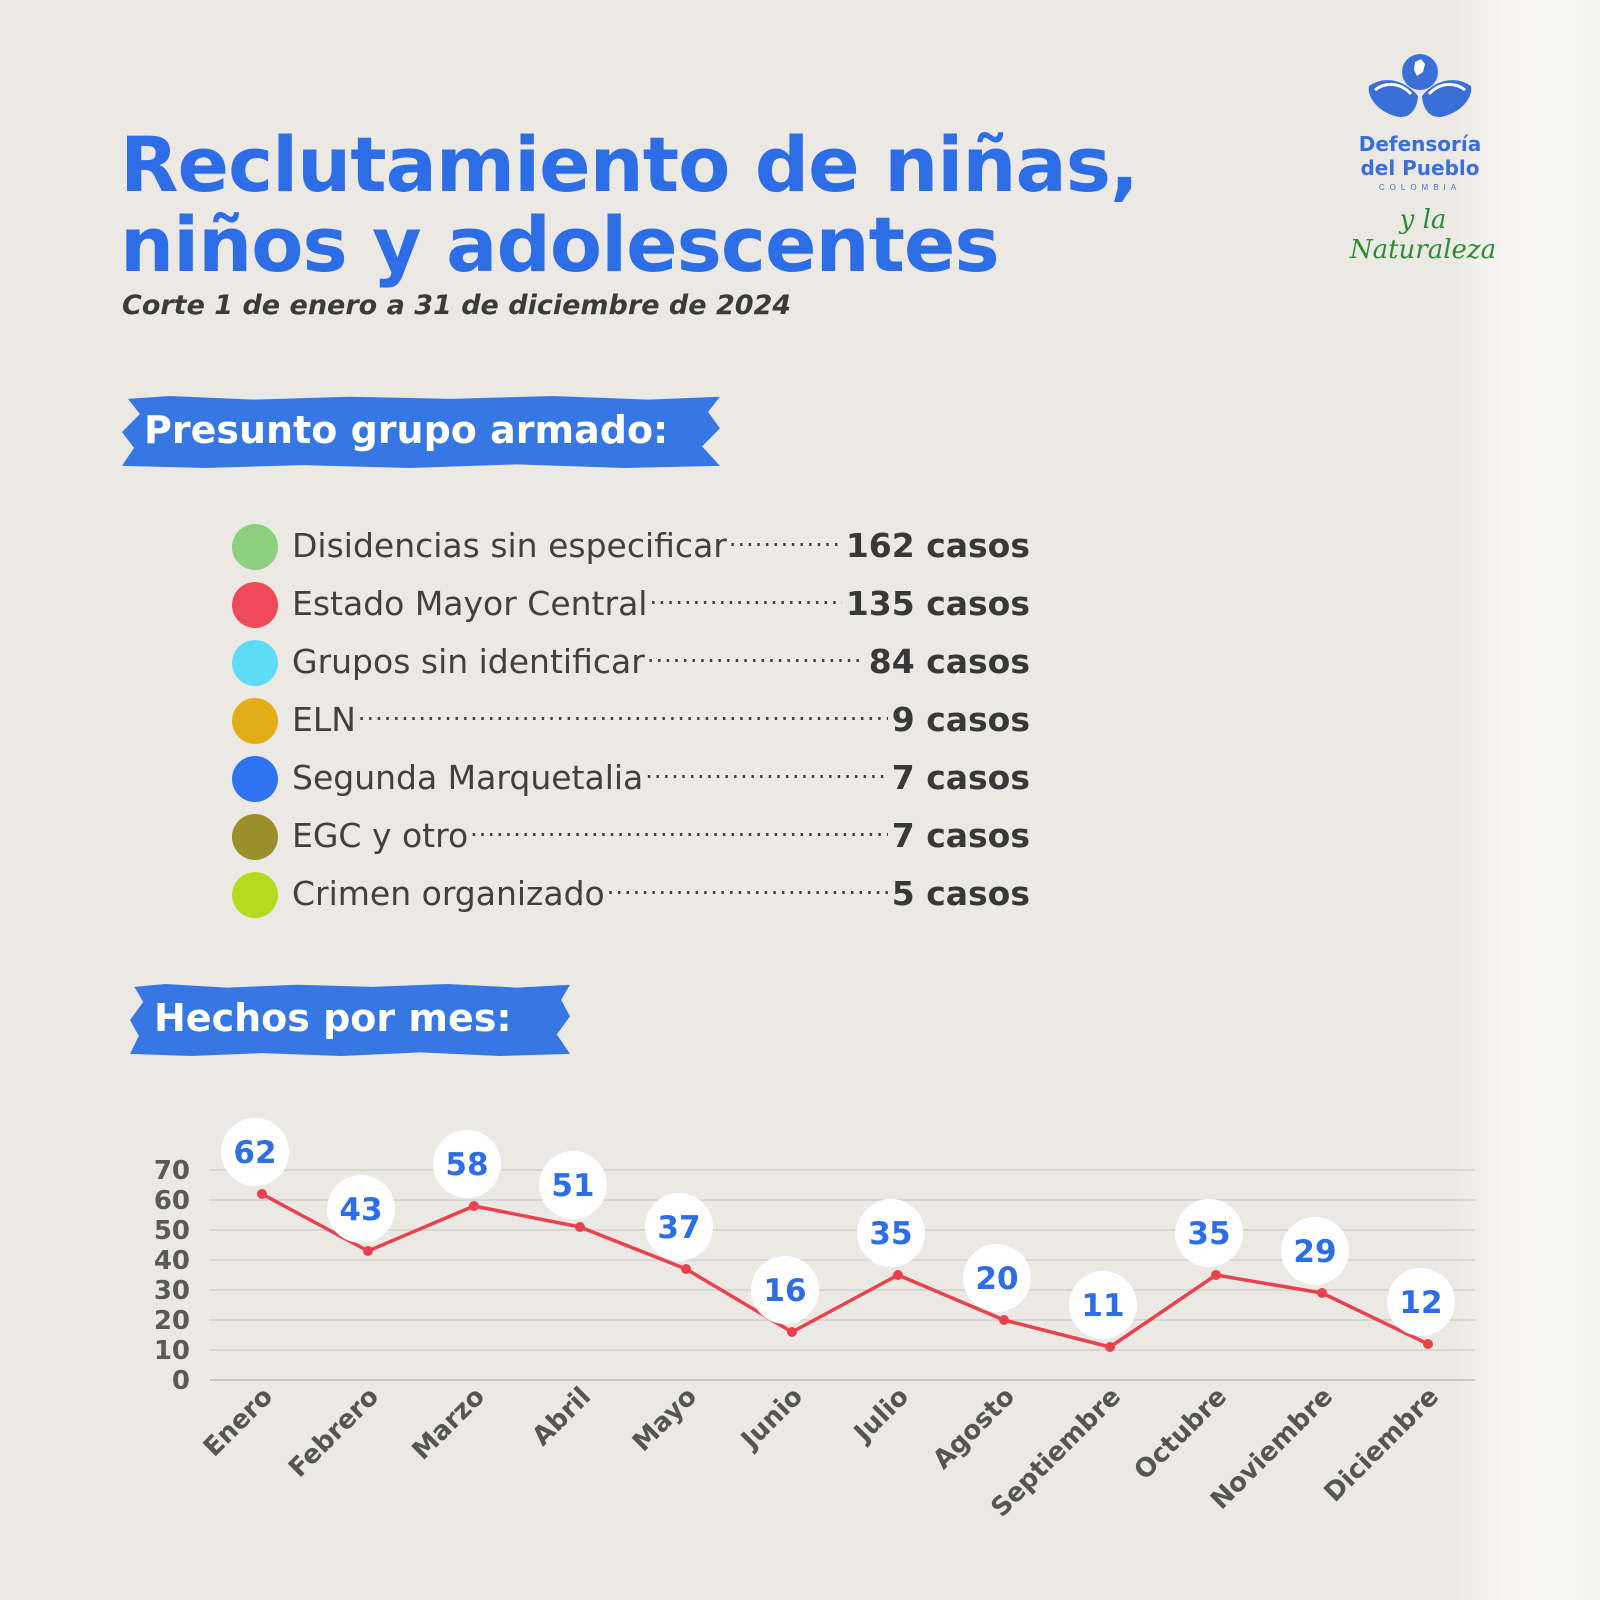  Describe the element at coordinates (334, 1433) in the screenshot. I see `x-tick-label: Febrero` at that location.